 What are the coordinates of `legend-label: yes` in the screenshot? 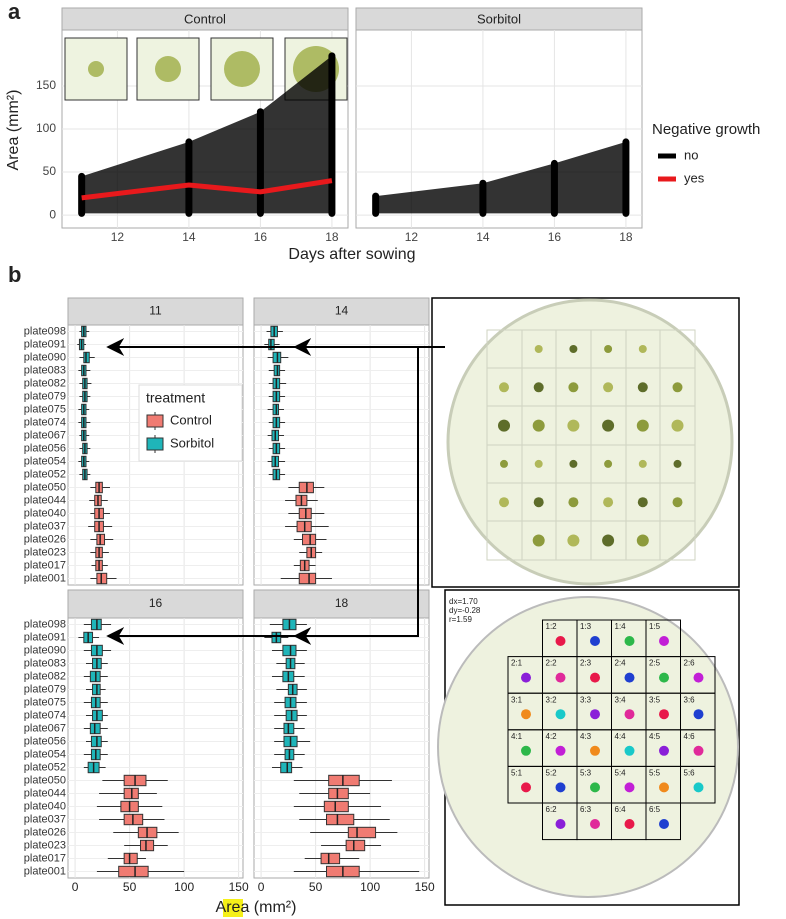 It's located at (694, 177).